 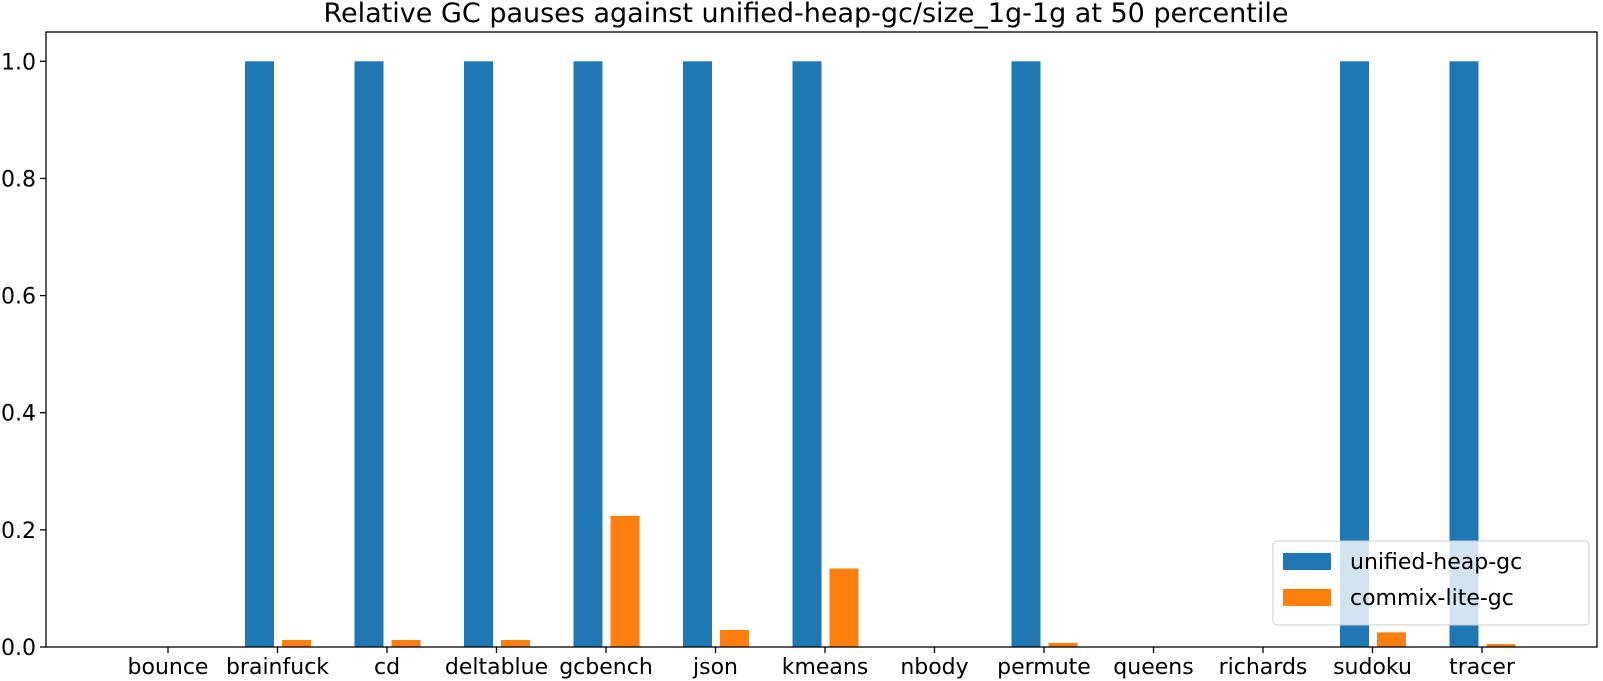 I want to click on x-tick-label-brainfuck: brainfuck, so click(x=277, y=667).